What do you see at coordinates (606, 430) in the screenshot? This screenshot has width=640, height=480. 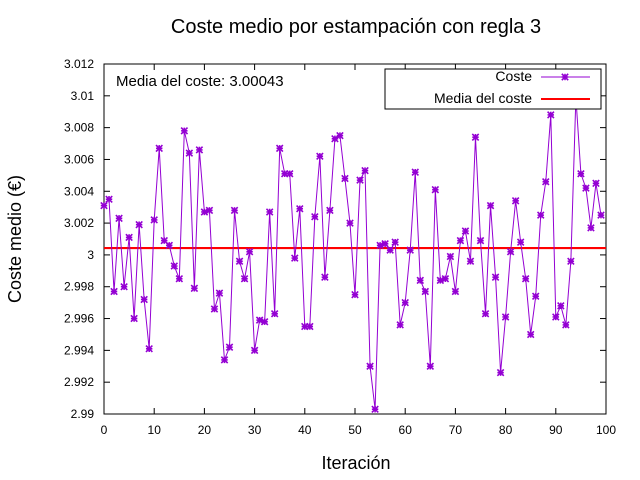 I see `x-tick-label: 100` at bounding box center [606, 430].